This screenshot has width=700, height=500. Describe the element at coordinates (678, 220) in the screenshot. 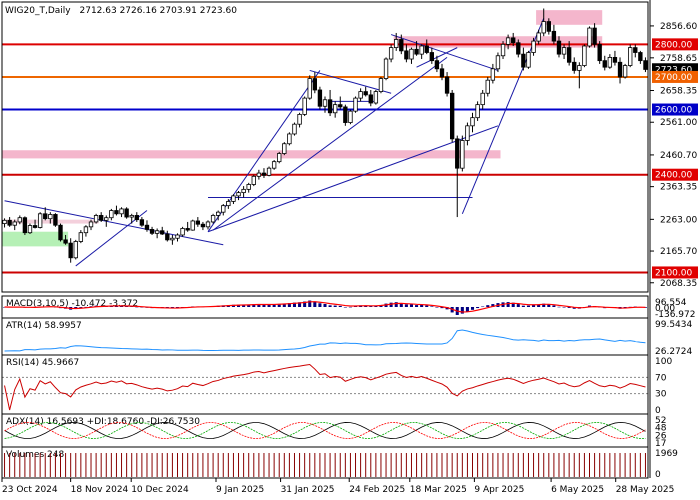

I see `price-tick-label: 2263.00` at that location.